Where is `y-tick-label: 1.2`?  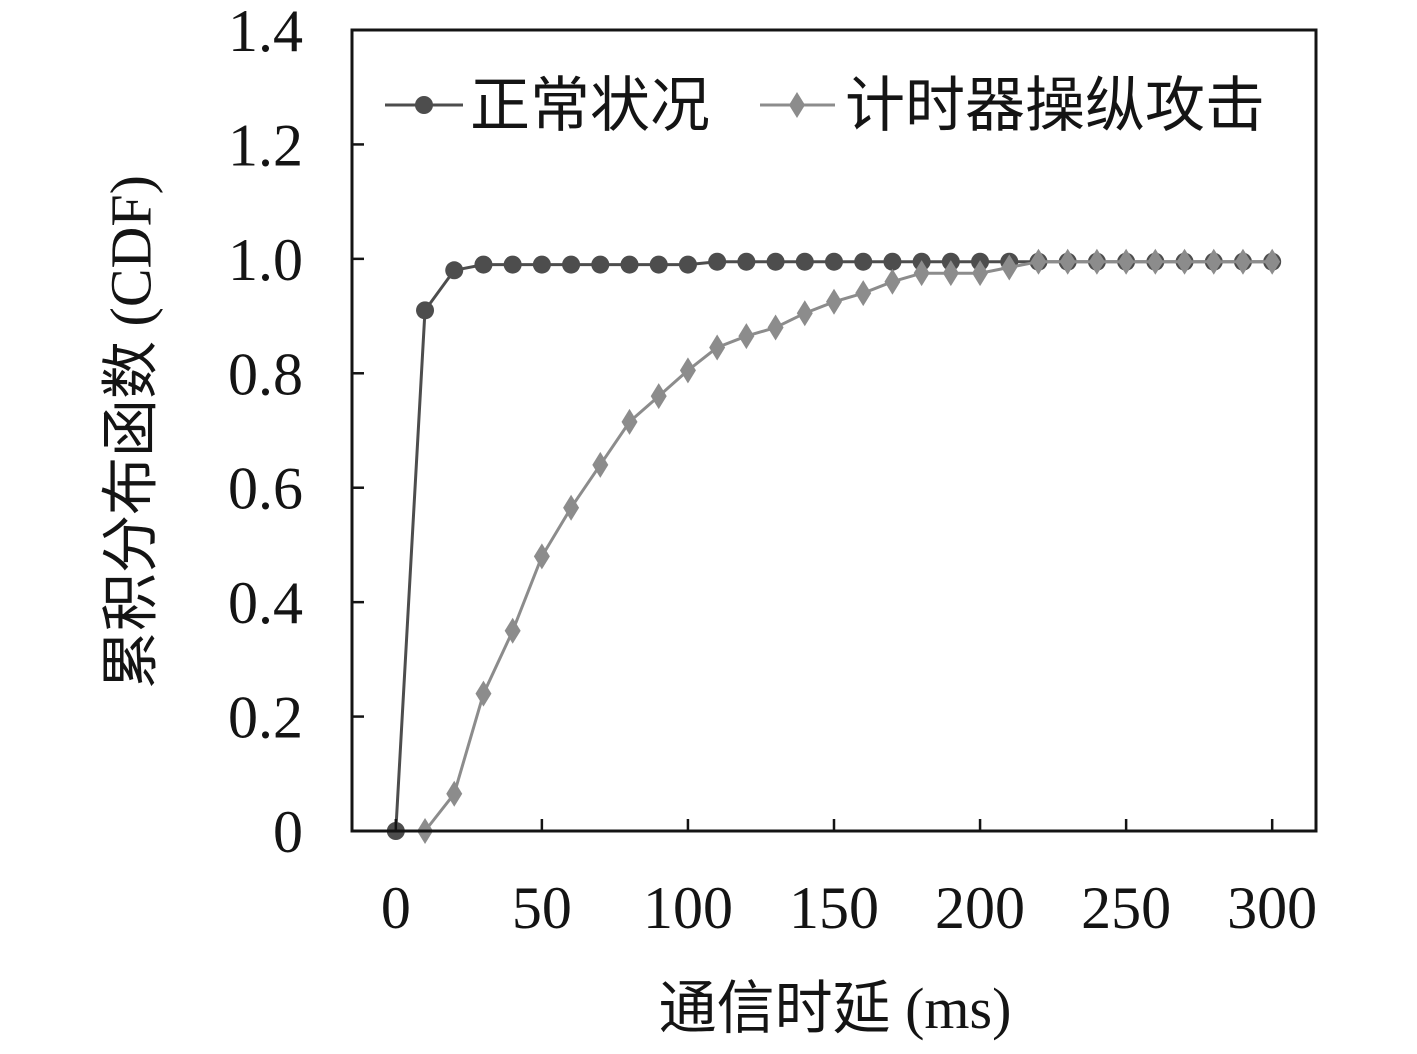 y-tick-label: 1.2 is located at coordinates (265, 145).